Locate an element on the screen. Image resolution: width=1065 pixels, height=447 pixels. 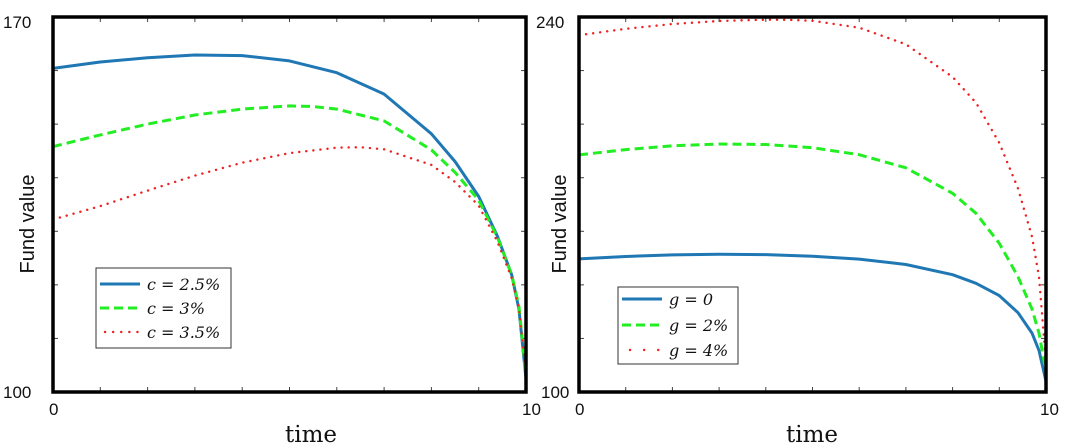
left-ytick-min: 100 is located at coordinates (17, 392).